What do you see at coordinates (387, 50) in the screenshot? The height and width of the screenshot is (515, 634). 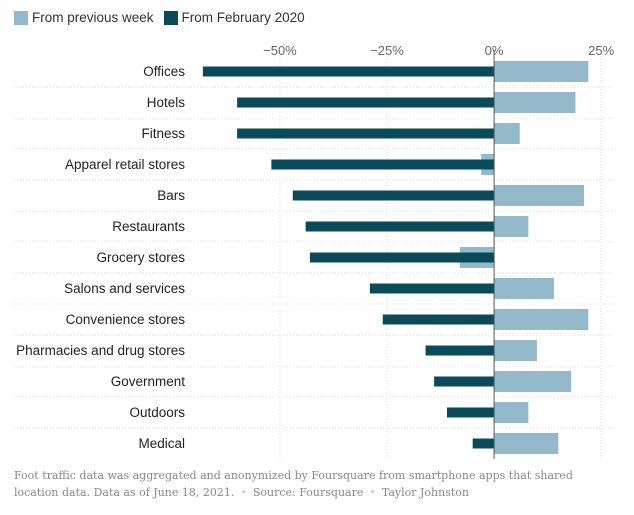 I see `x-tick-label: −25%` at bounding box center [387, 50].